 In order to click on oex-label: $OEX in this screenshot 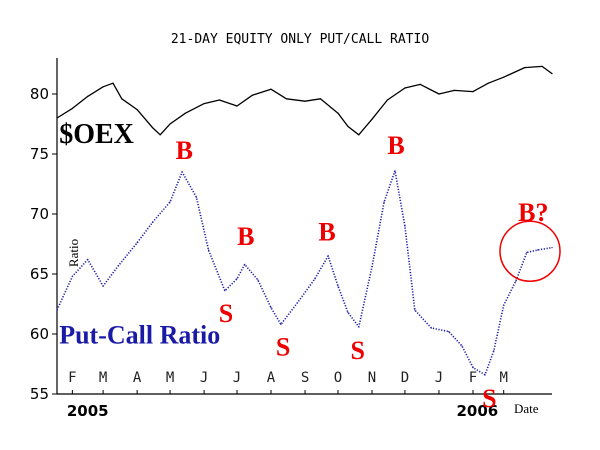, I will do `click(96, 134)`.